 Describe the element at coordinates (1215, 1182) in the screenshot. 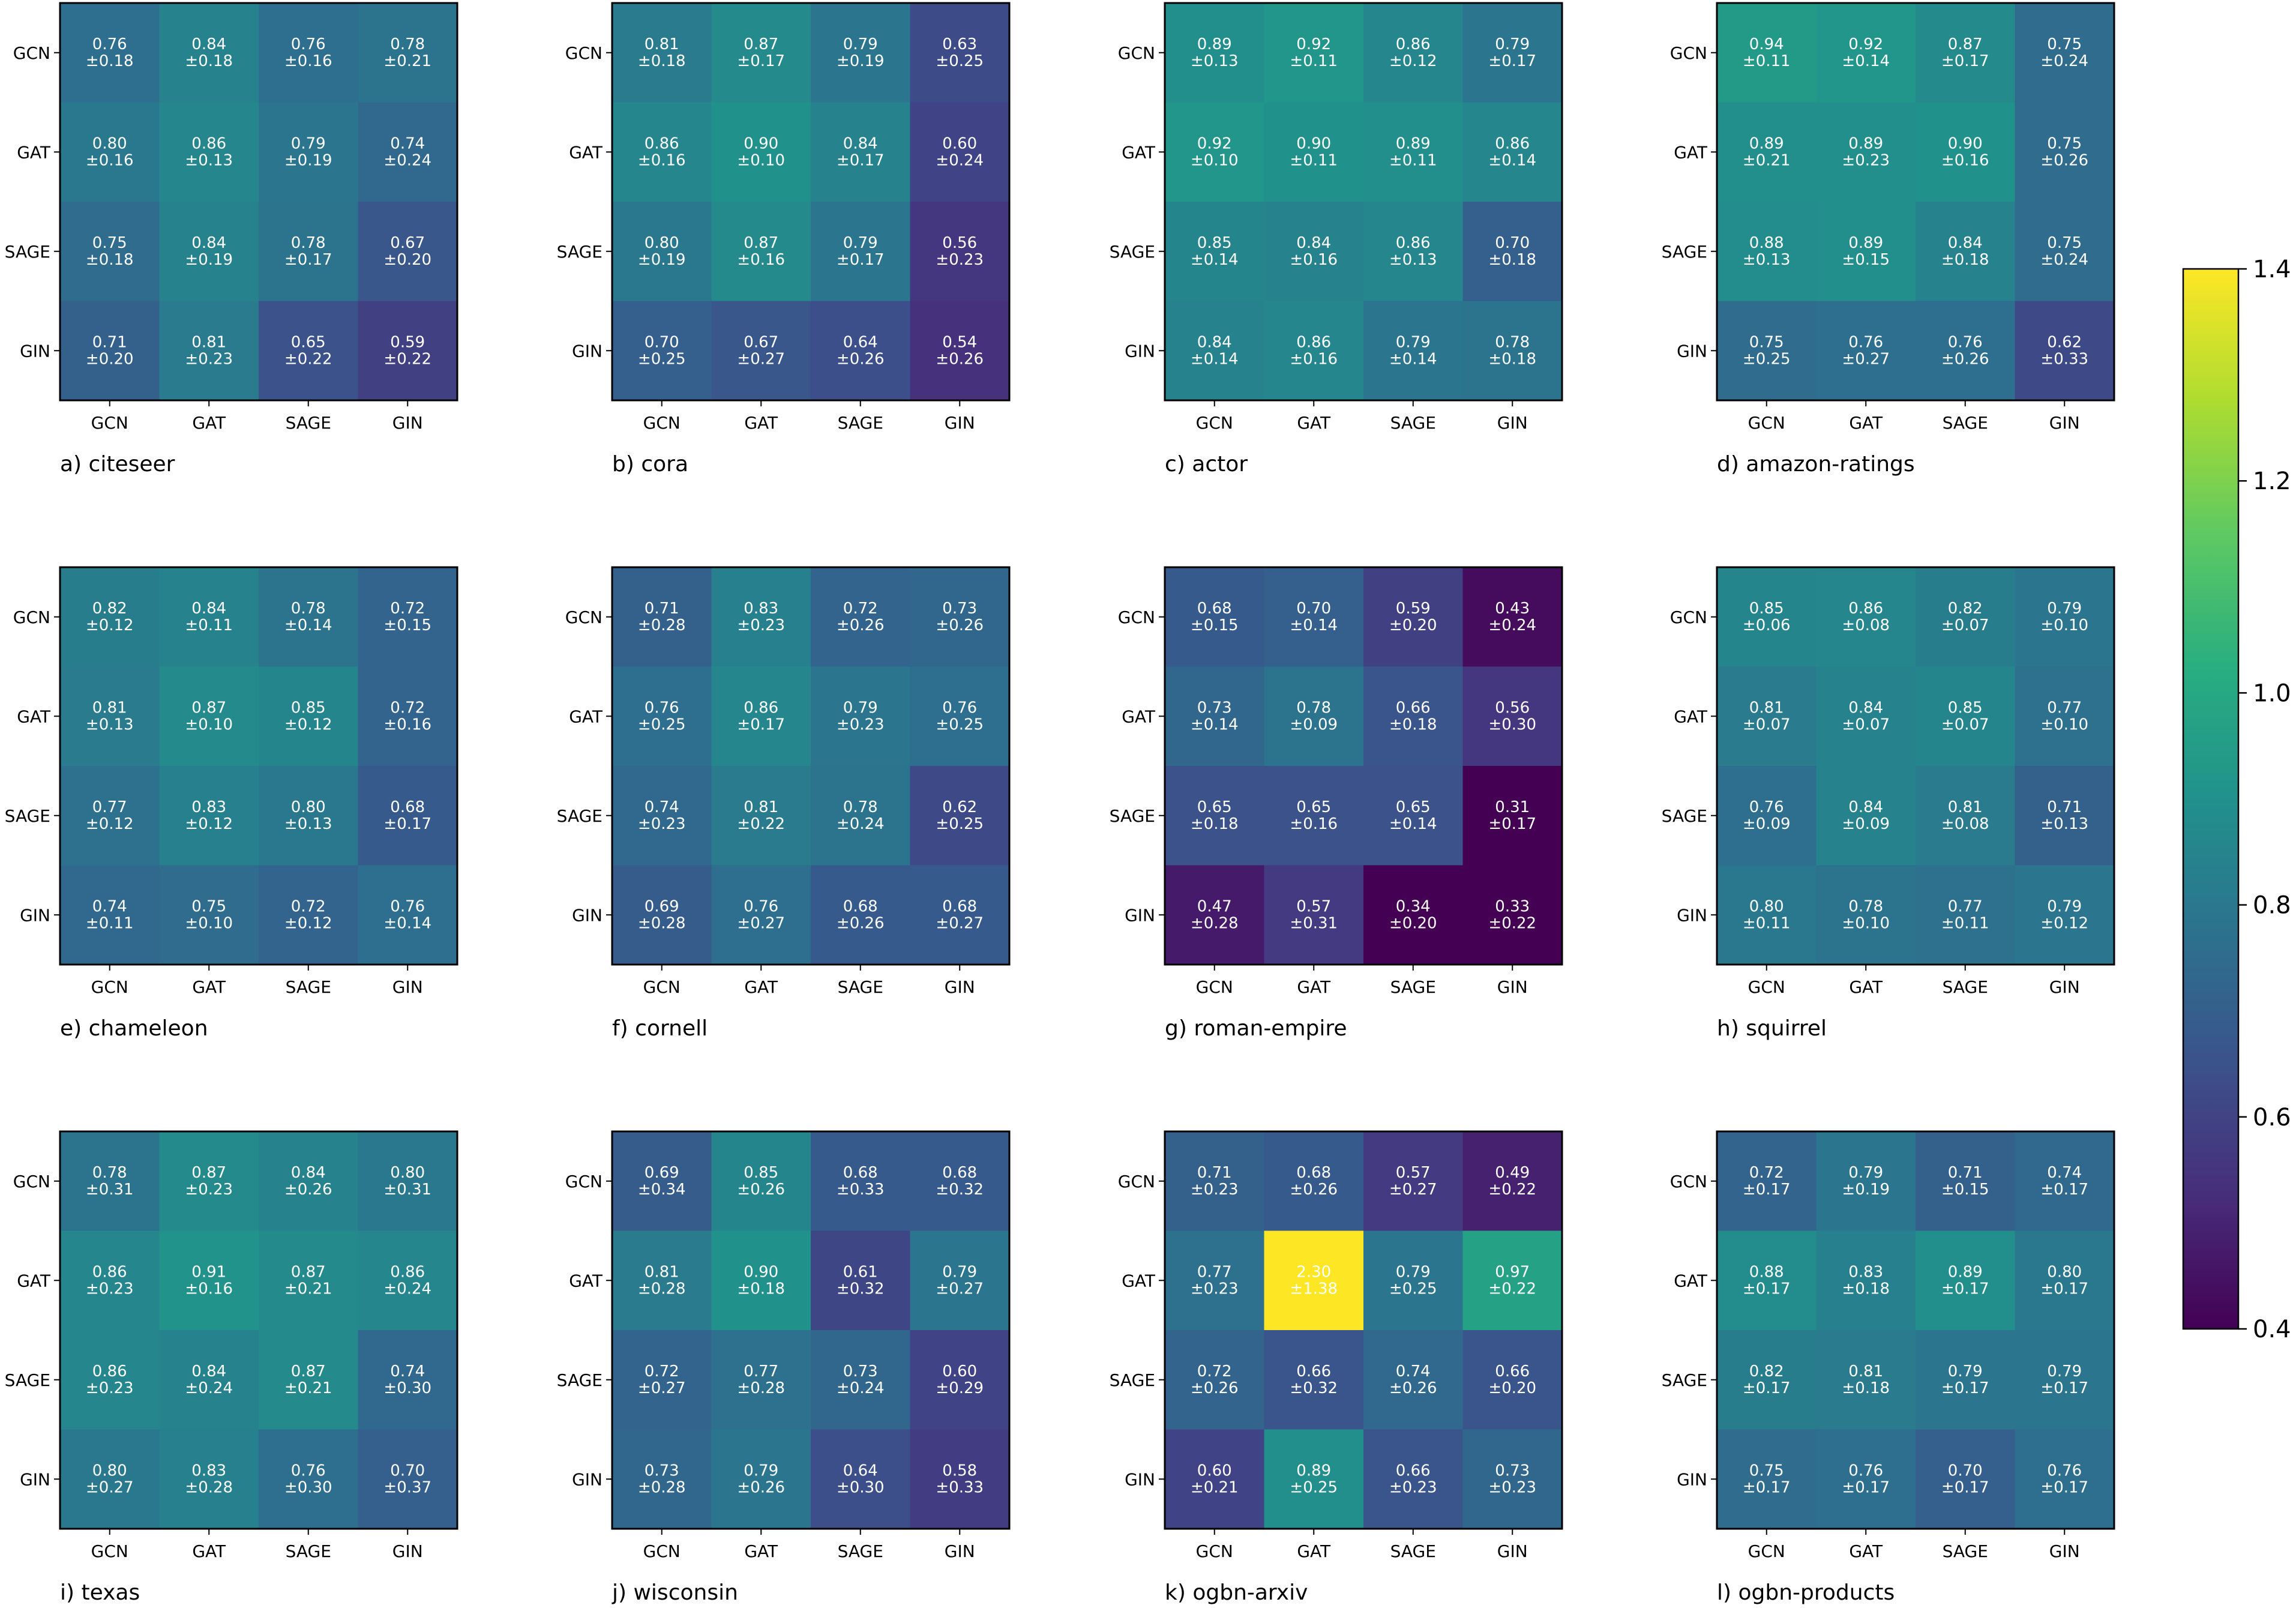

I see `cell-label: 0.71 ±0.23` at that location.